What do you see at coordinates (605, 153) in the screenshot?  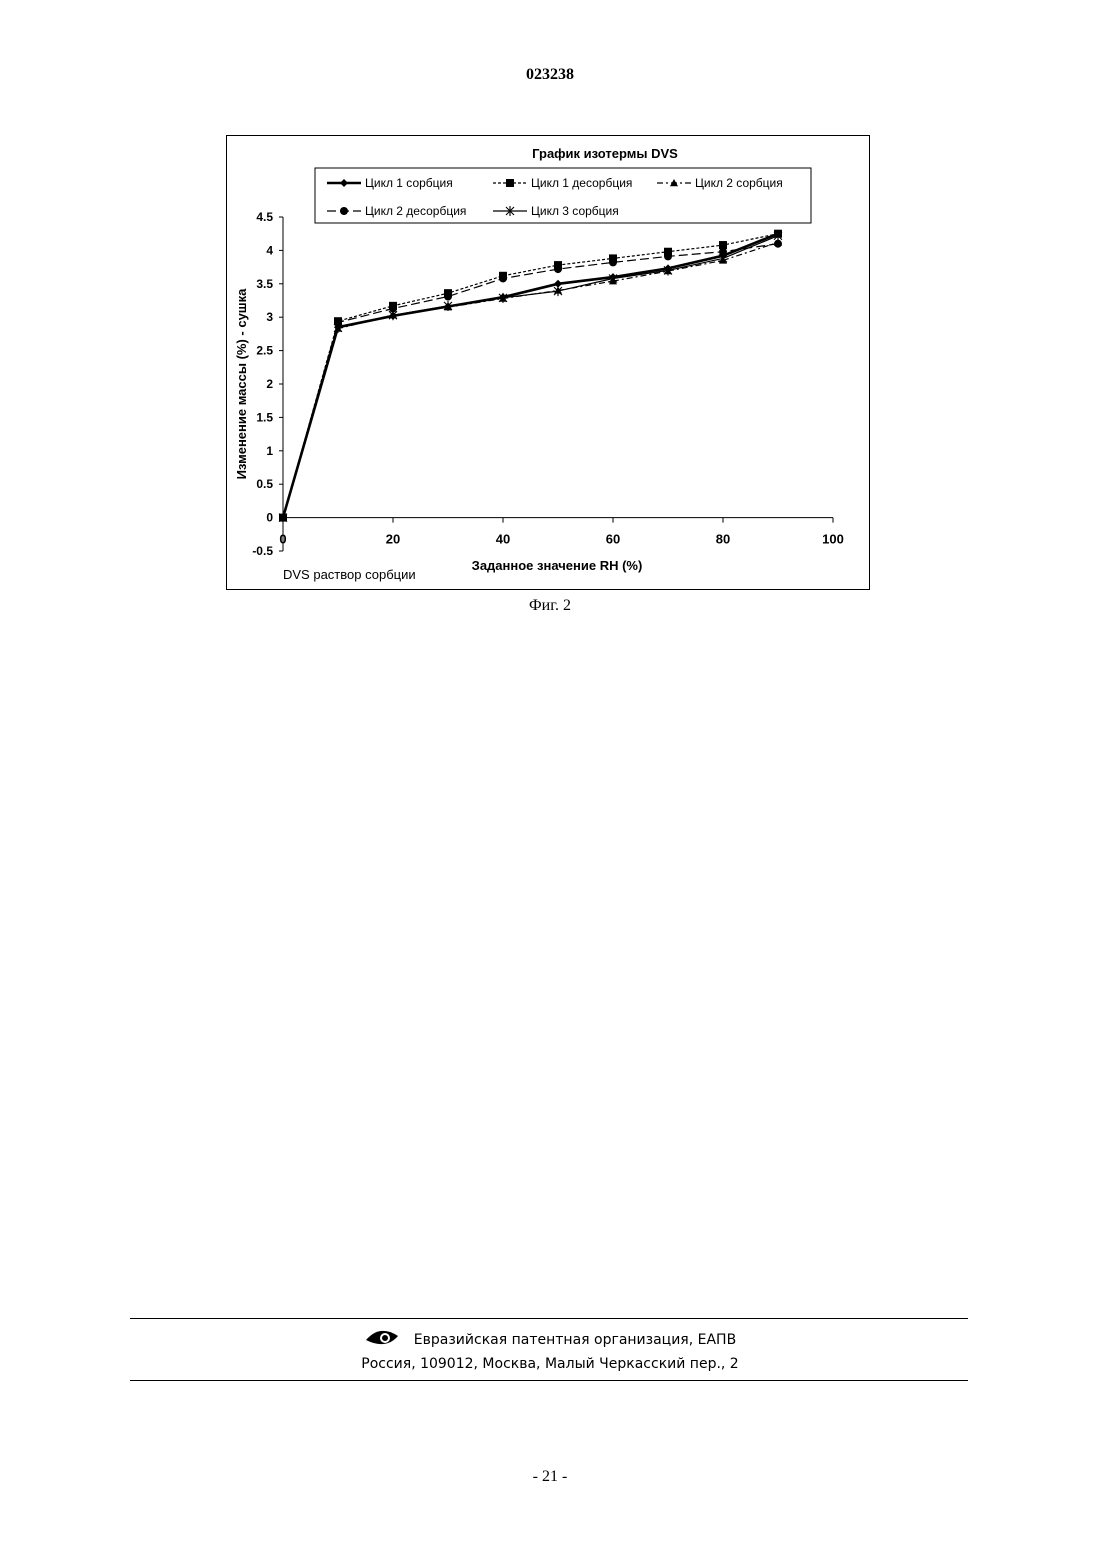 I see `chart-title: График изотермы DVS` at bounding box center [605, 153].